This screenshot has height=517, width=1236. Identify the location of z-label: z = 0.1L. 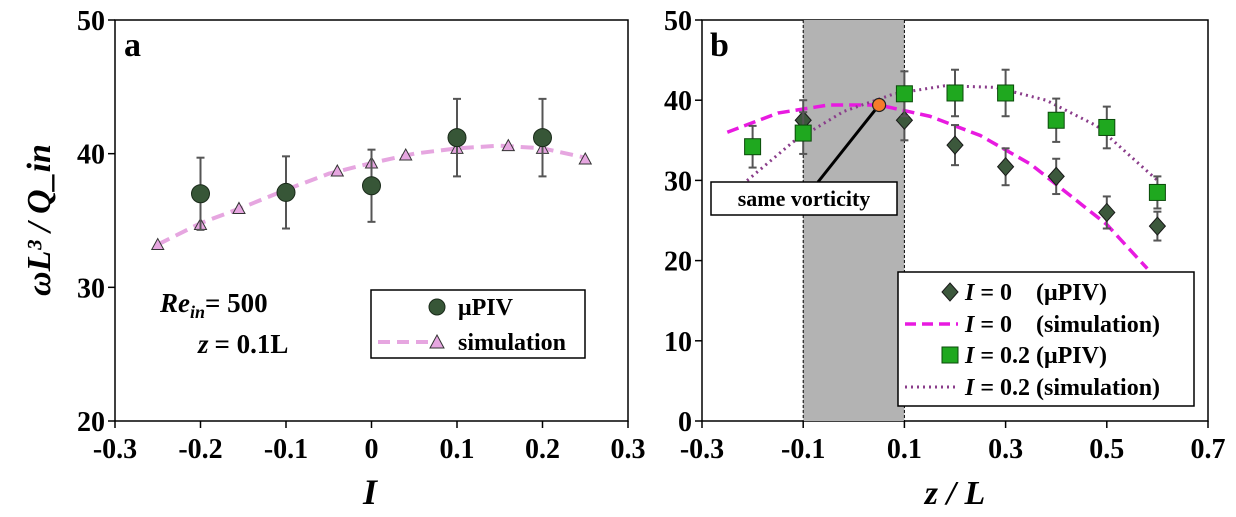
(242, 344).